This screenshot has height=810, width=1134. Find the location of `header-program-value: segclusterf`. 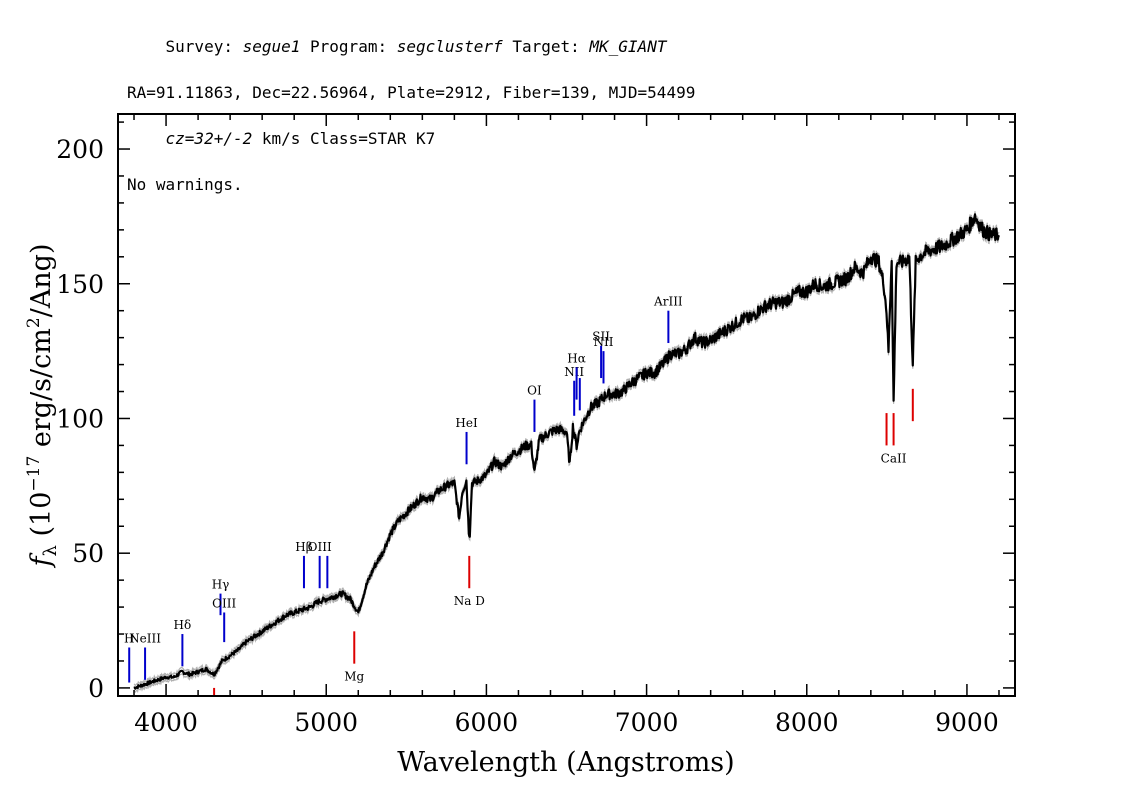

header-program-value: segclusterf is located at coordinates (449, 46).